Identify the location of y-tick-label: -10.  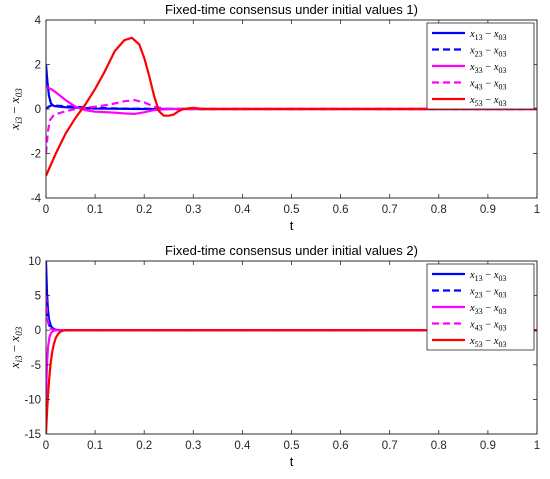
(32, 400).